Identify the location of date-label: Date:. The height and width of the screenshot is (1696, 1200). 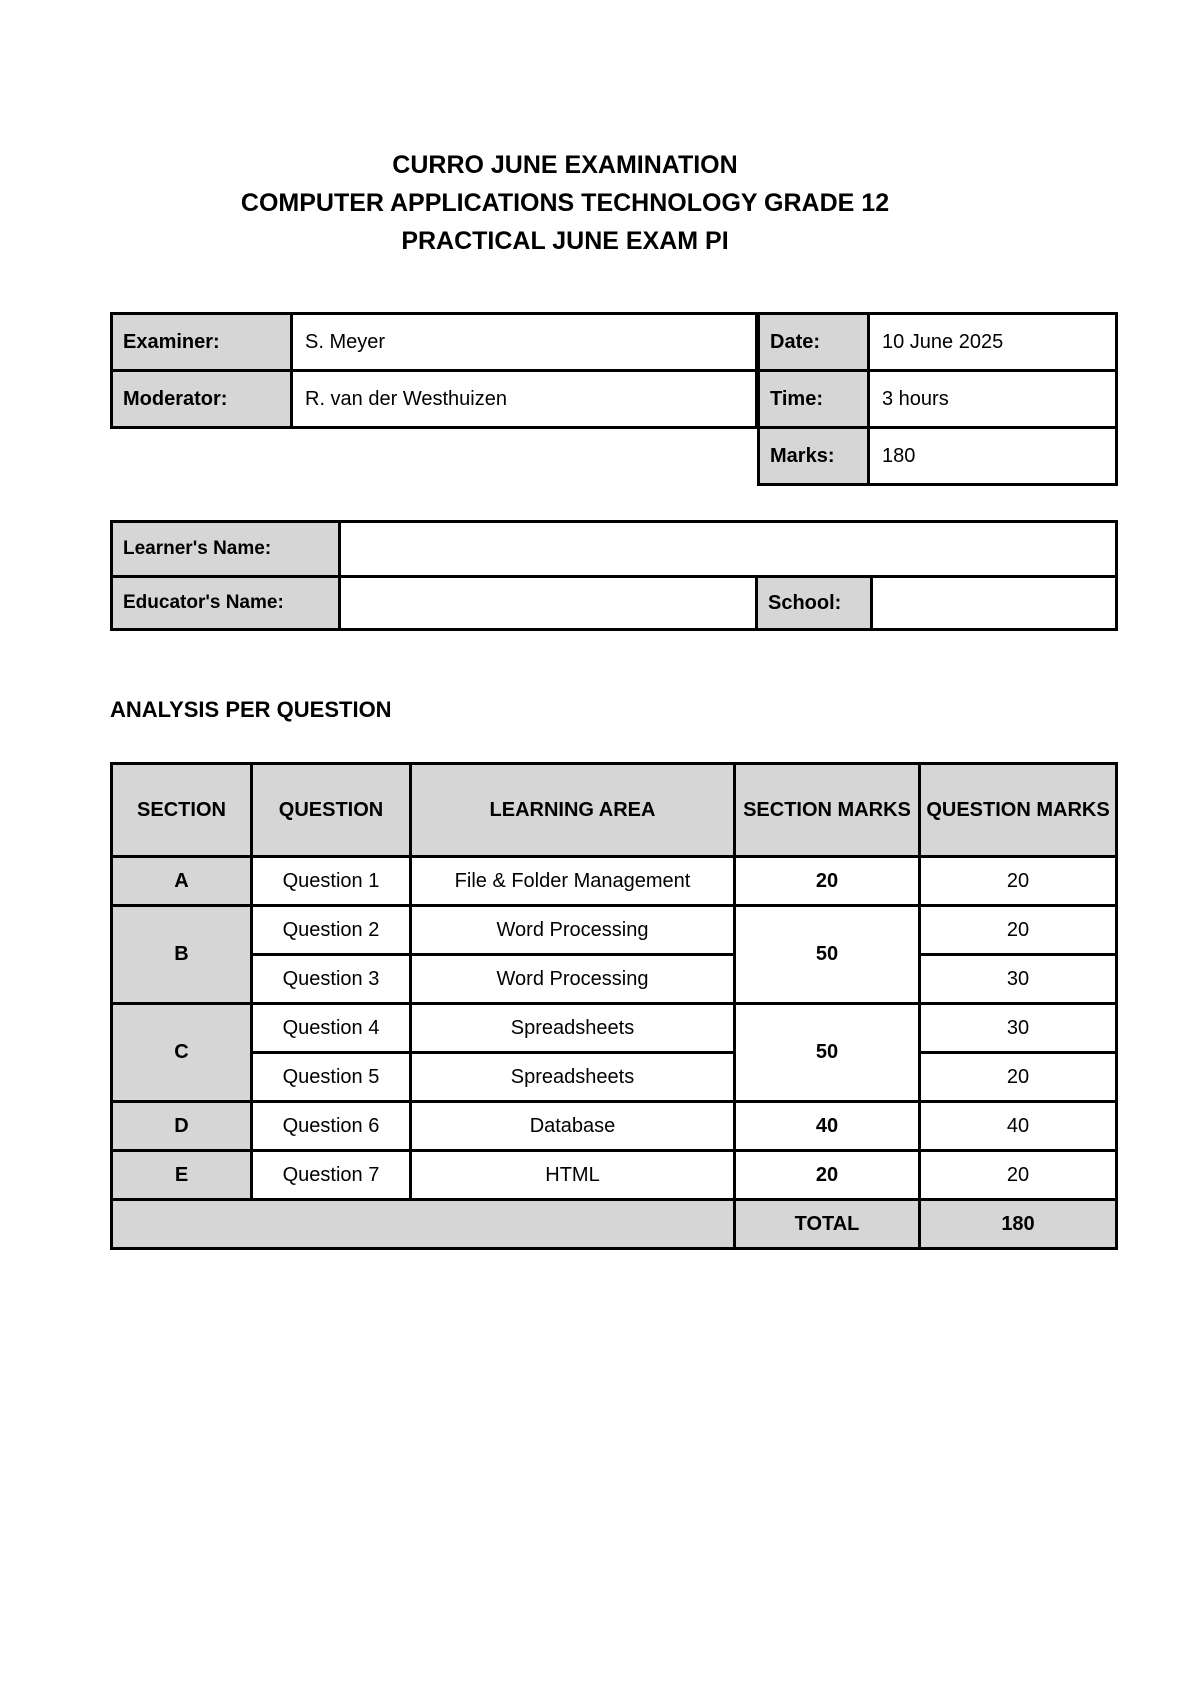
(813, 342).